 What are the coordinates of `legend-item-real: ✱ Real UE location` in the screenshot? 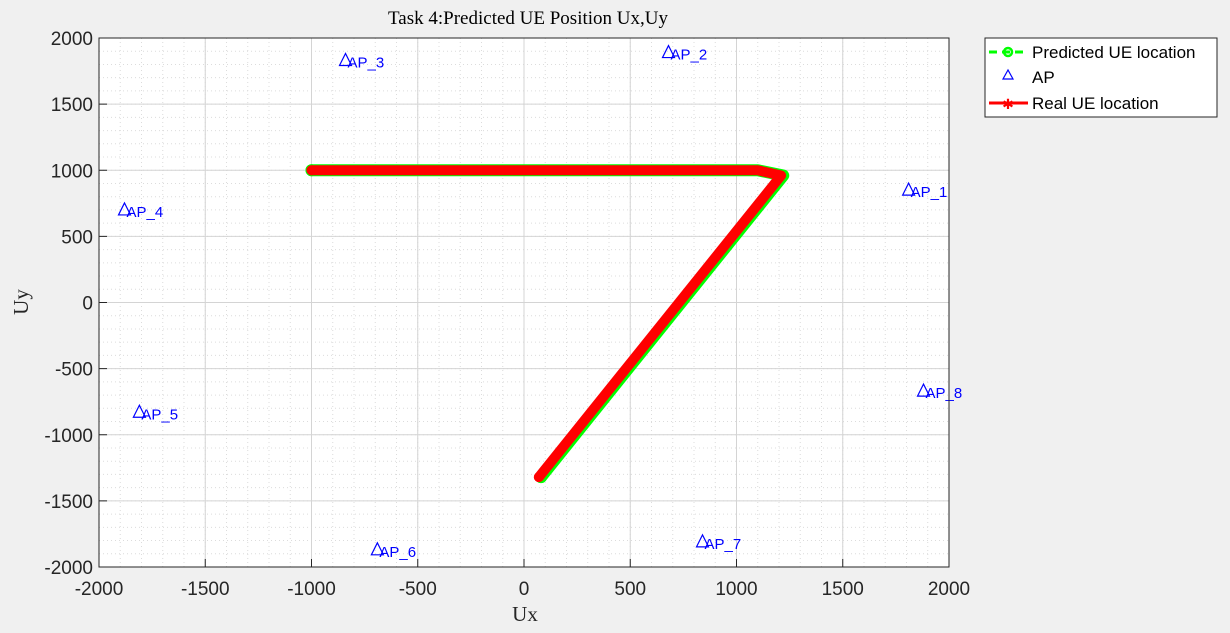 It's located at (1074, 103).